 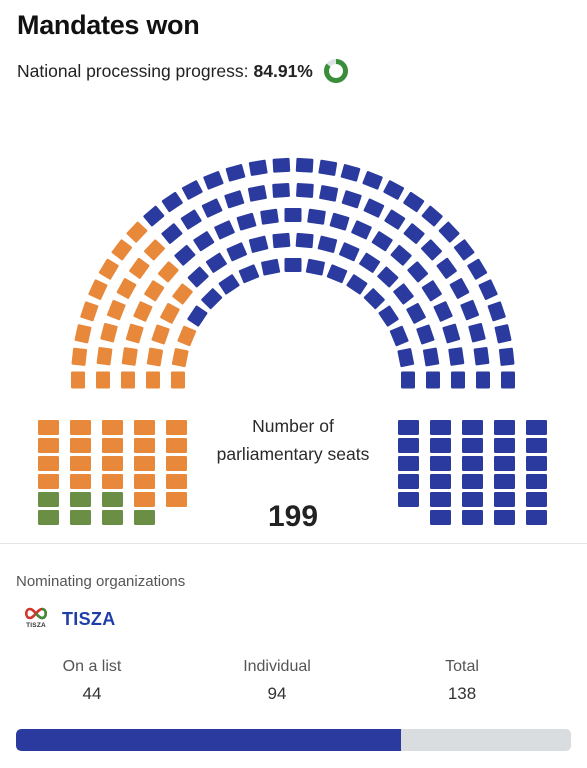 I want to click on processing-progress: National processing progress: 84.91%, so click(x=183, y=71).